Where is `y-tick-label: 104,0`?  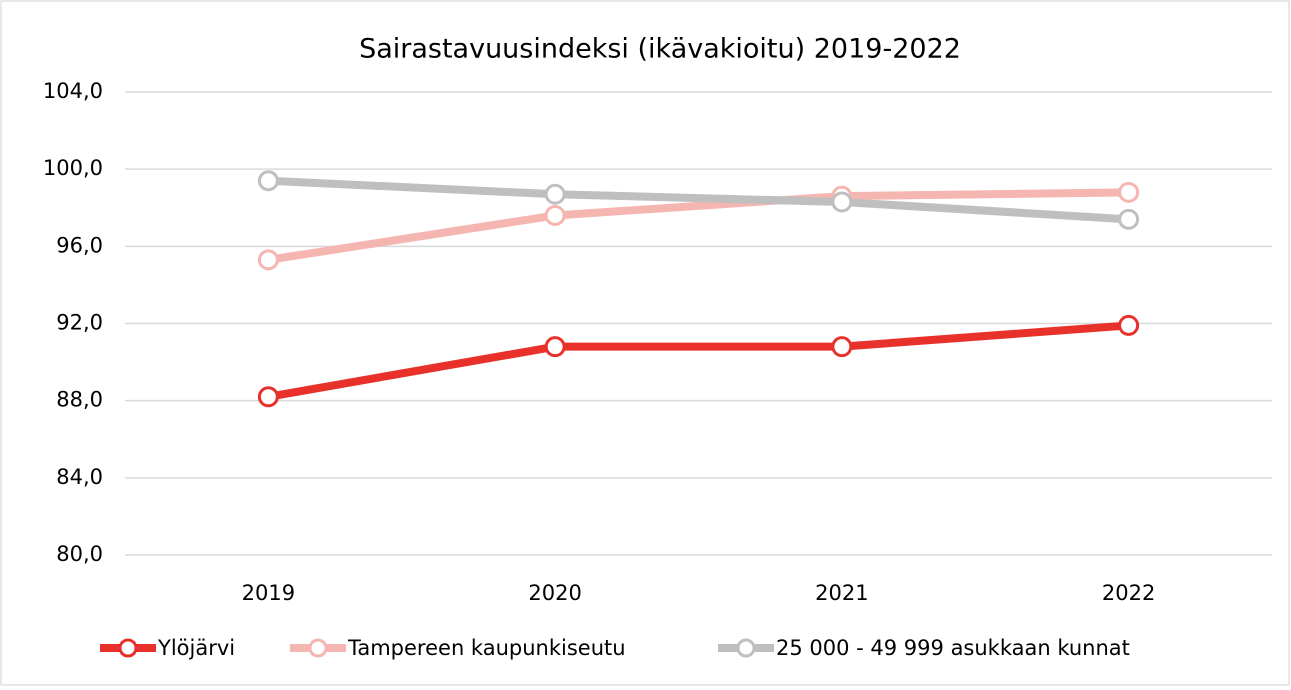
y-tick-label: 104,0 is located at coordinates (73, 91).